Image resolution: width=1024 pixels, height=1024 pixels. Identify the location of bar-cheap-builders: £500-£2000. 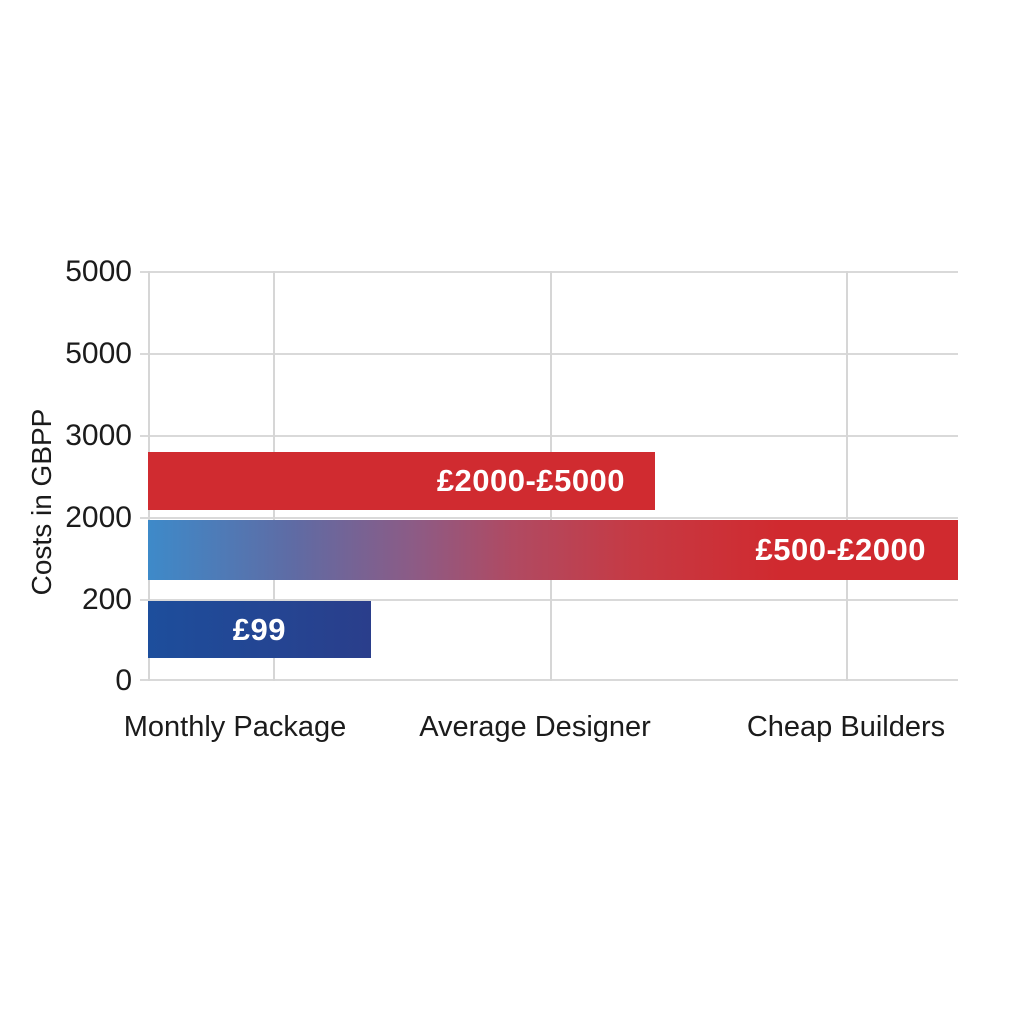
(553, 550).